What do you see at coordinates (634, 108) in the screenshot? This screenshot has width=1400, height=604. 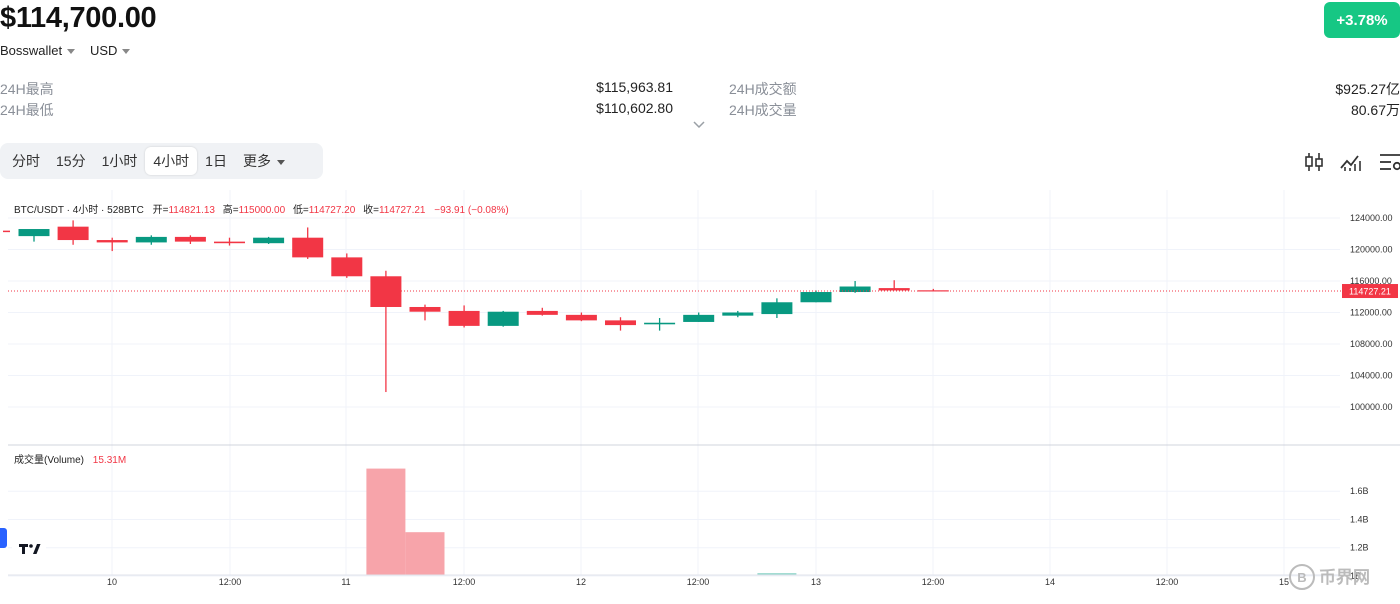 I see `low-24h-value: $110,602.80` at bounding box center [634, 108].